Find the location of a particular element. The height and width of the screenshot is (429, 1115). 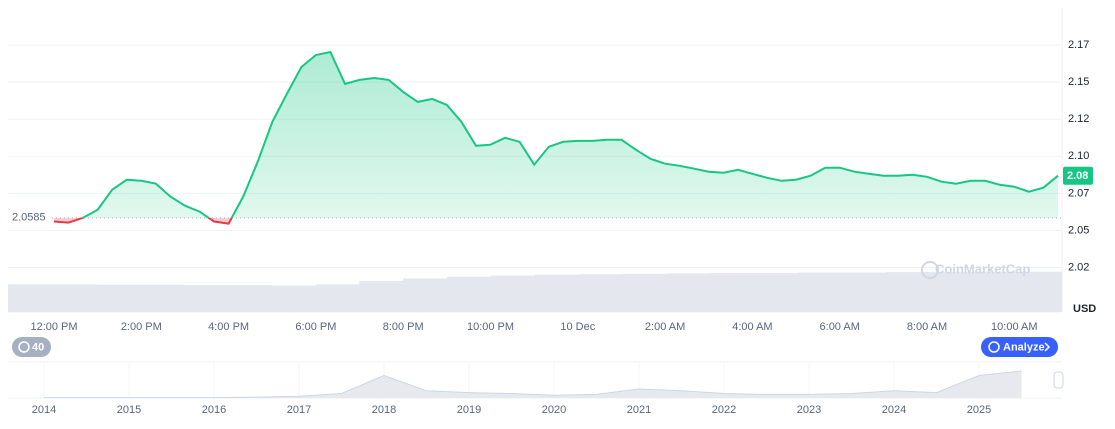

x-tick-label: 2:00 PM is located at coordinates (141, 327).